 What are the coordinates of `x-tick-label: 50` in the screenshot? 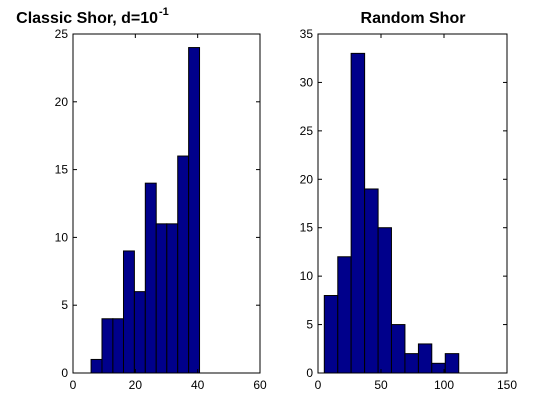 It's located at (381, 385).